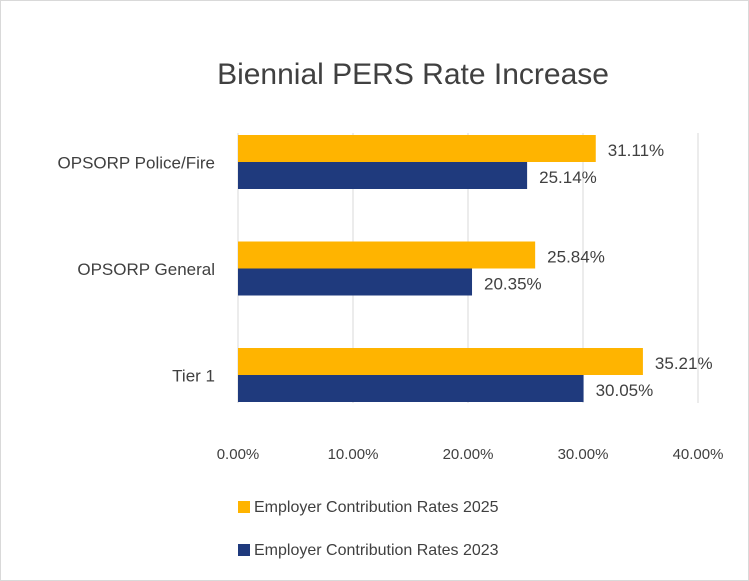  What do you see at coordinates (193, 375) in the screenshot?
I see `y-tick-label: Tier 1` at bounding box center [193, 375].